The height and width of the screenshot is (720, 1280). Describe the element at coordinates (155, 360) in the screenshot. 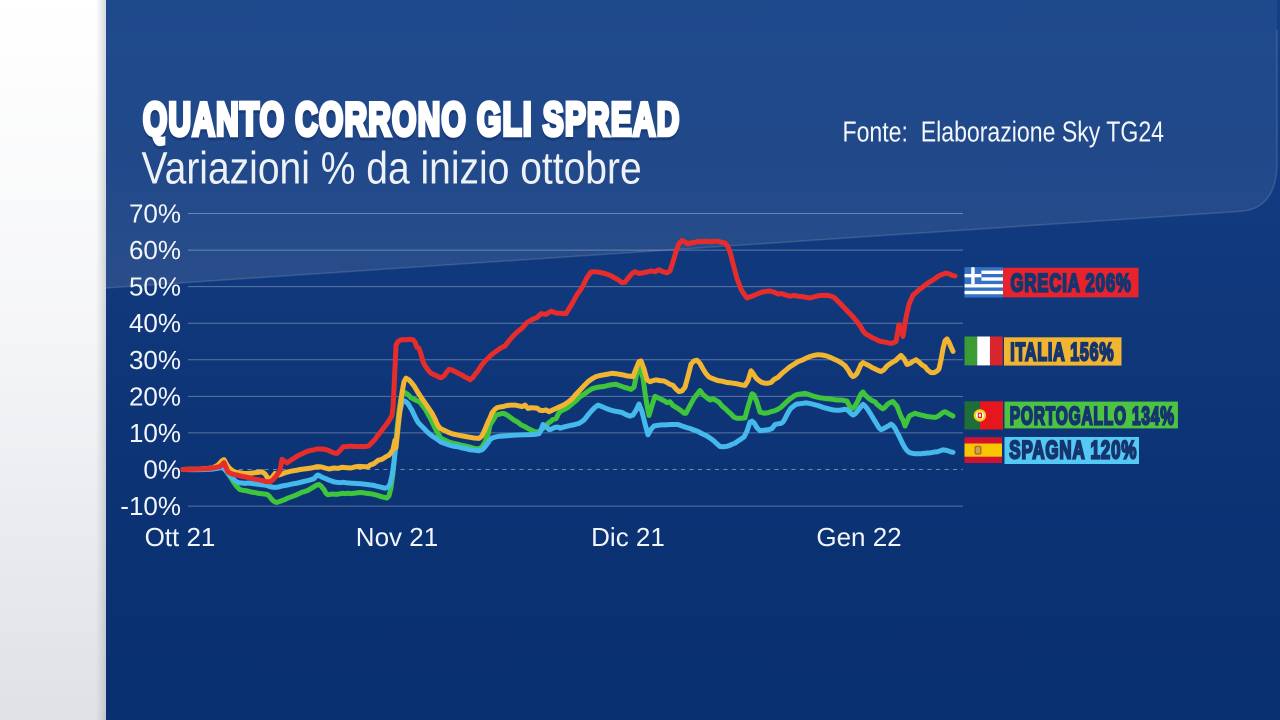

I see `svg-text: 30%` at that location.